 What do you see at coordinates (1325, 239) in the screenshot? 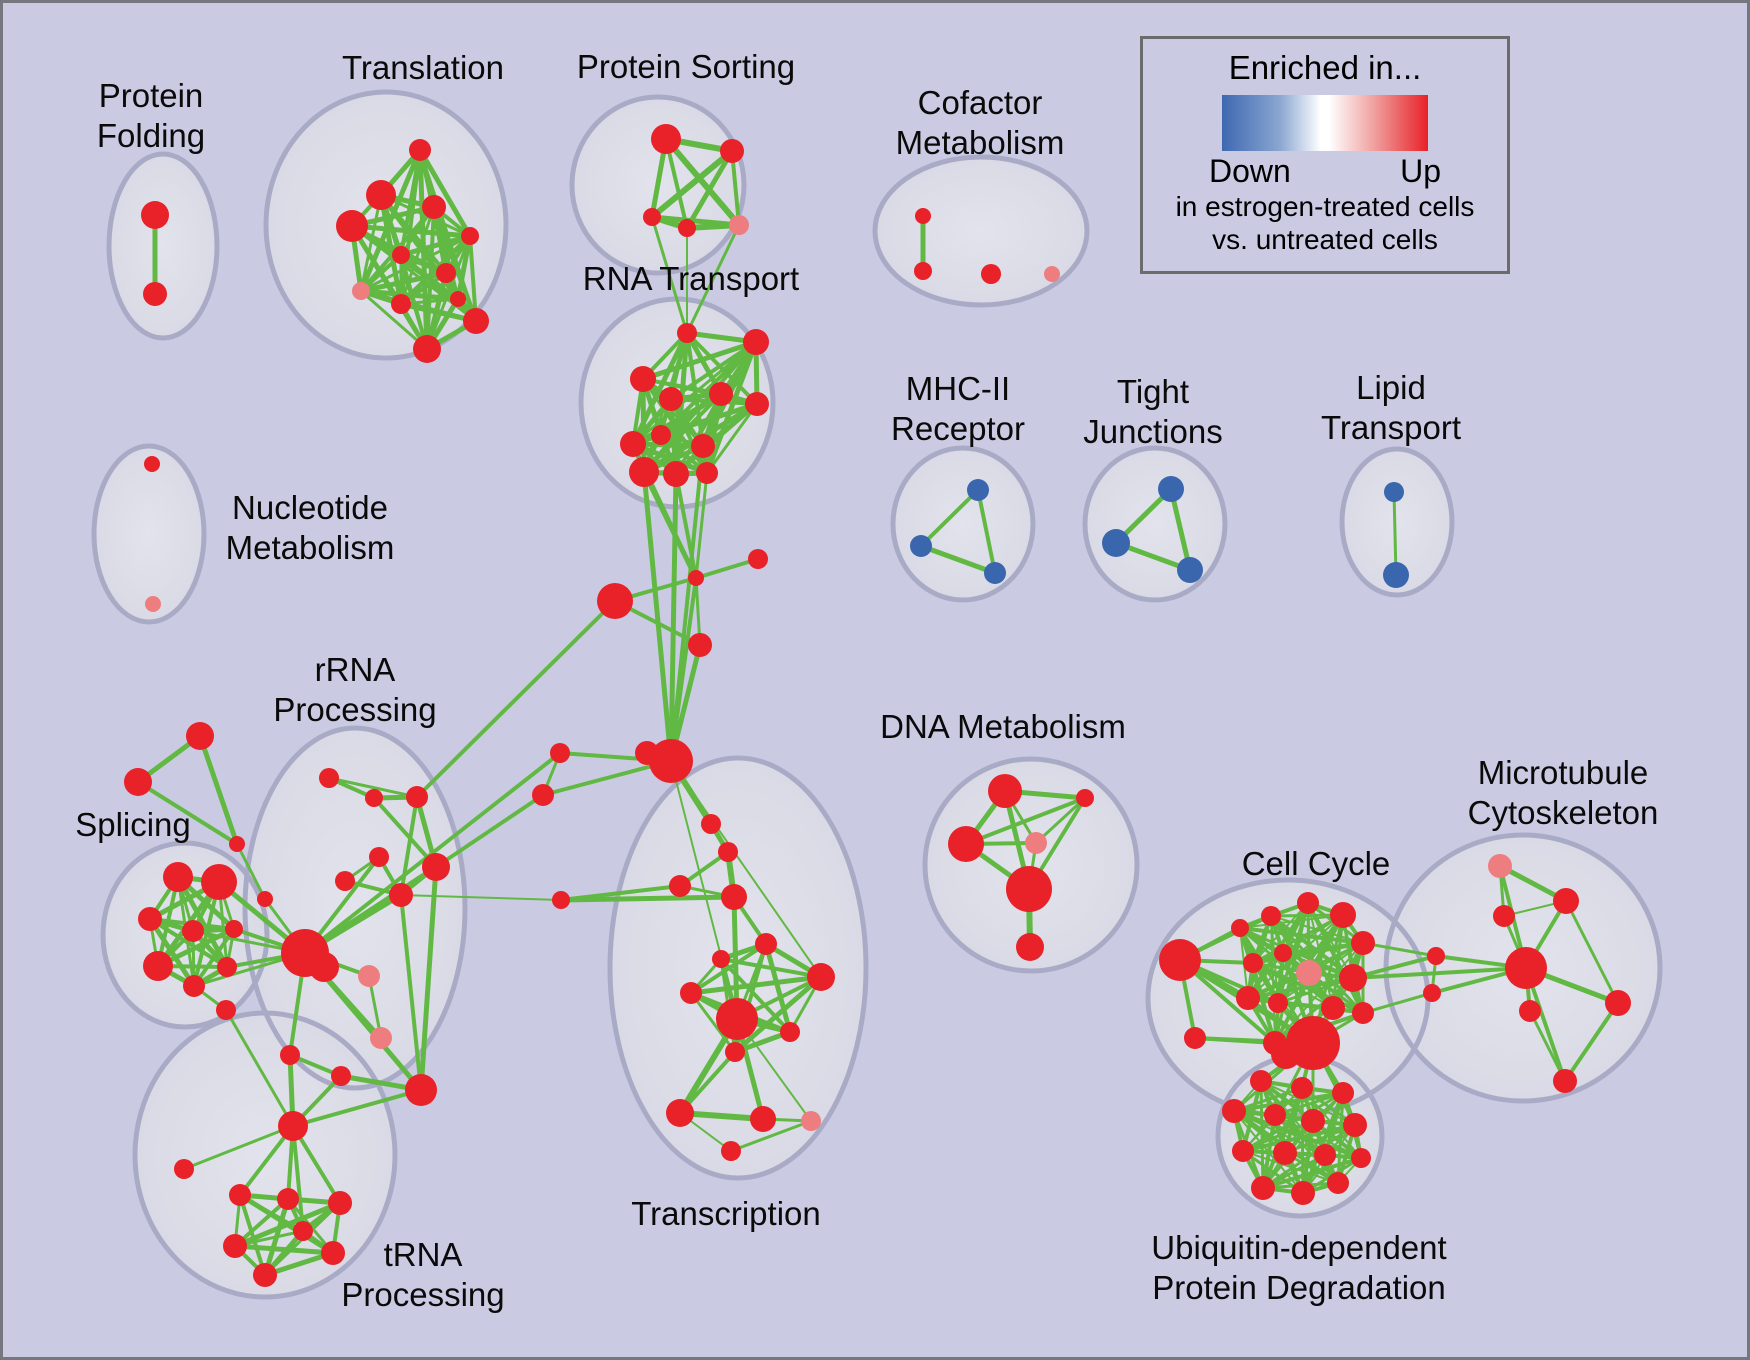
I see `legend-subtitle-2: vs. untreated cells` at bounding box center [1325, 239].